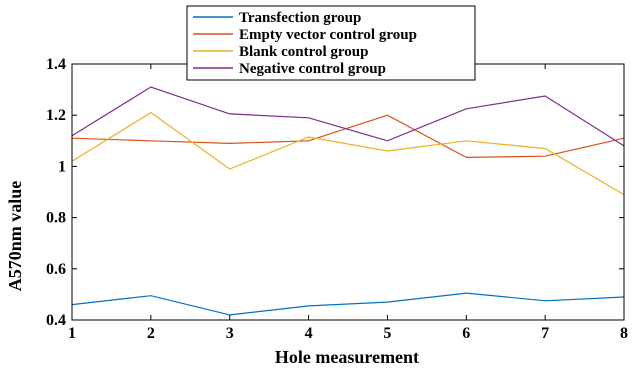  I want to click on legend-label: Transfection group, so click(300, 18).